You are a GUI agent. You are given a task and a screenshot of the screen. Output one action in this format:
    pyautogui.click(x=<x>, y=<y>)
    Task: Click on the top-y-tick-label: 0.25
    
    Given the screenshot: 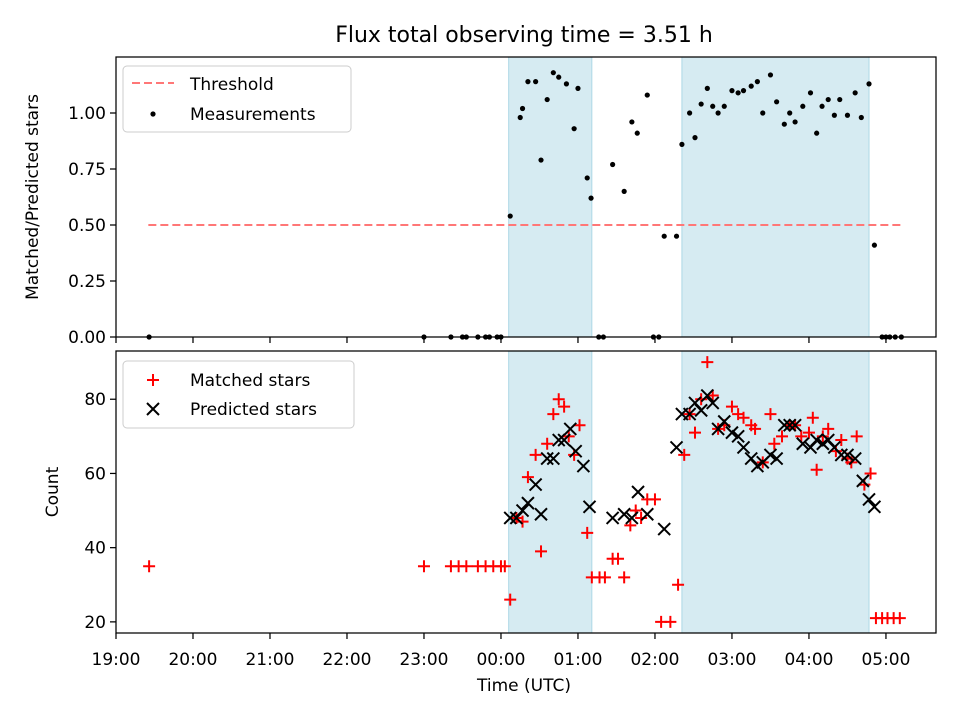 What is the action you would take?
    pyautogui.click(x=87, y=282)
    